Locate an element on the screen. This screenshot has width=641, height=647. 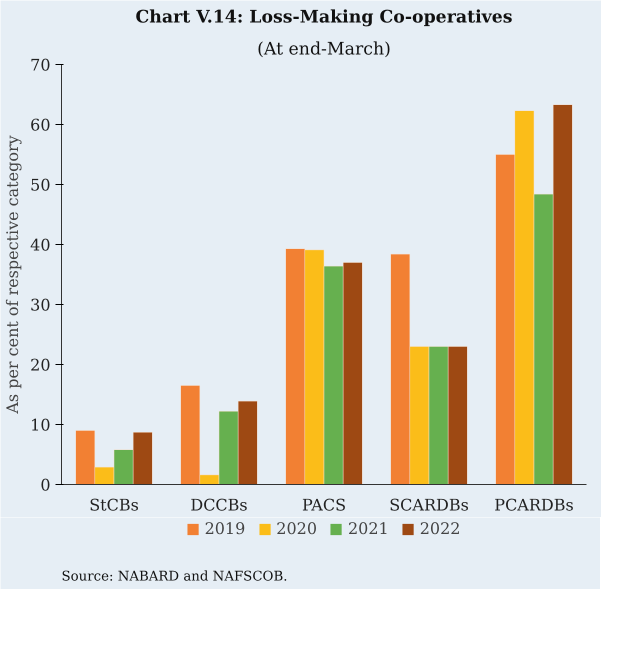
y-tick-label: 50 is located at coordinates (40, 185).